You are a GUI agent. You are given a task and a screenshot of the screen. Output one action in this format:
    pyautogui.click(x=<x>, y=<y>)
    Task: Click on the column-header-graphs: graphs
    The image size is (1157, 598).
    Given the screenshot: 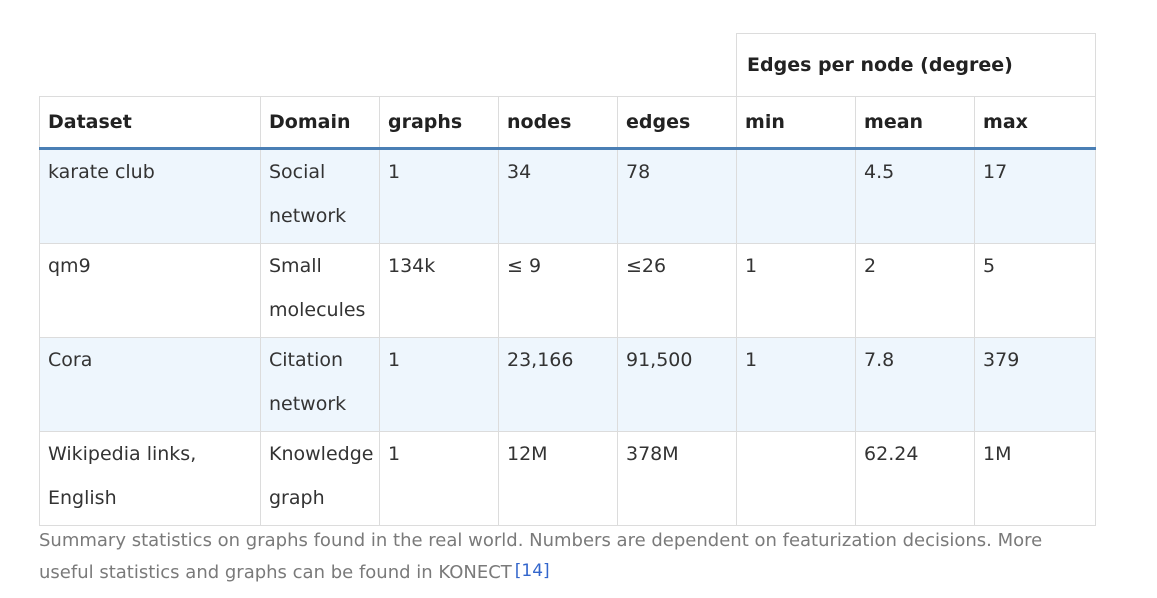 What is the action you would take?
    pyautogui.click(x=439, y=123)
    